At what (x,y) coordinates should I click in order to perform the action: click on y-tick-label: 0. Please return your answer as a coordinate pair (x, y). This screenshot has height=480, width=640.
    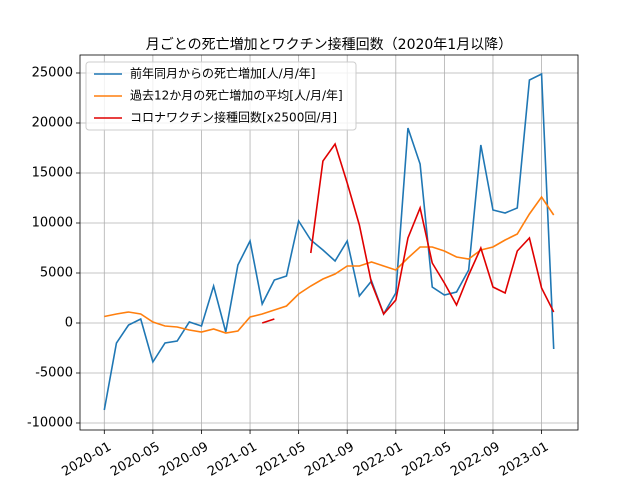
    Looking at the image, I should click on (69, 323).